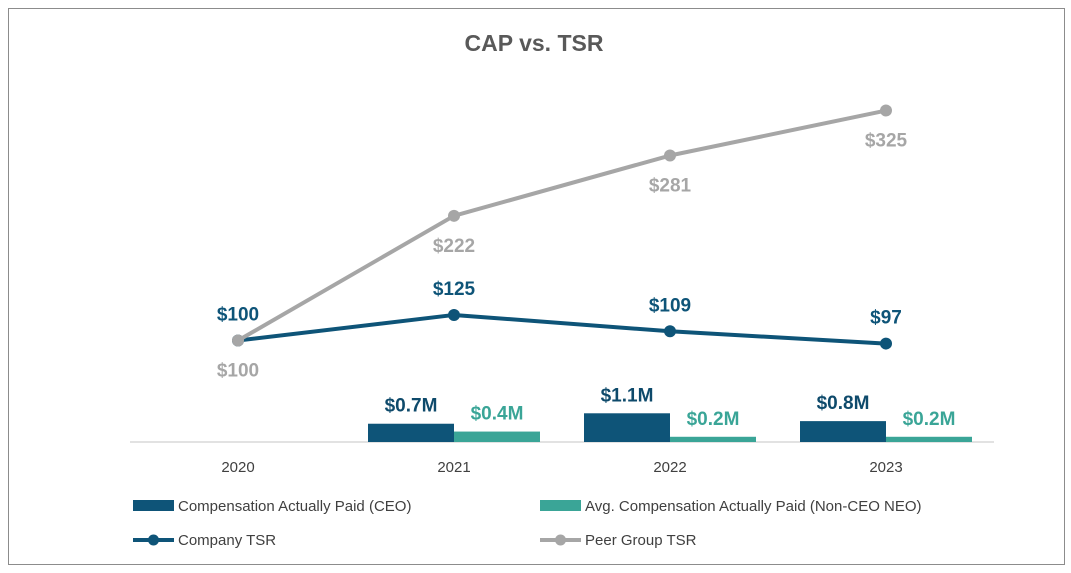 The height and width of the screenshot is (573, 1071). Describe the element at coordinates (670, 331) in the screenshot. I see `point-company-tsr-2022` at that location.